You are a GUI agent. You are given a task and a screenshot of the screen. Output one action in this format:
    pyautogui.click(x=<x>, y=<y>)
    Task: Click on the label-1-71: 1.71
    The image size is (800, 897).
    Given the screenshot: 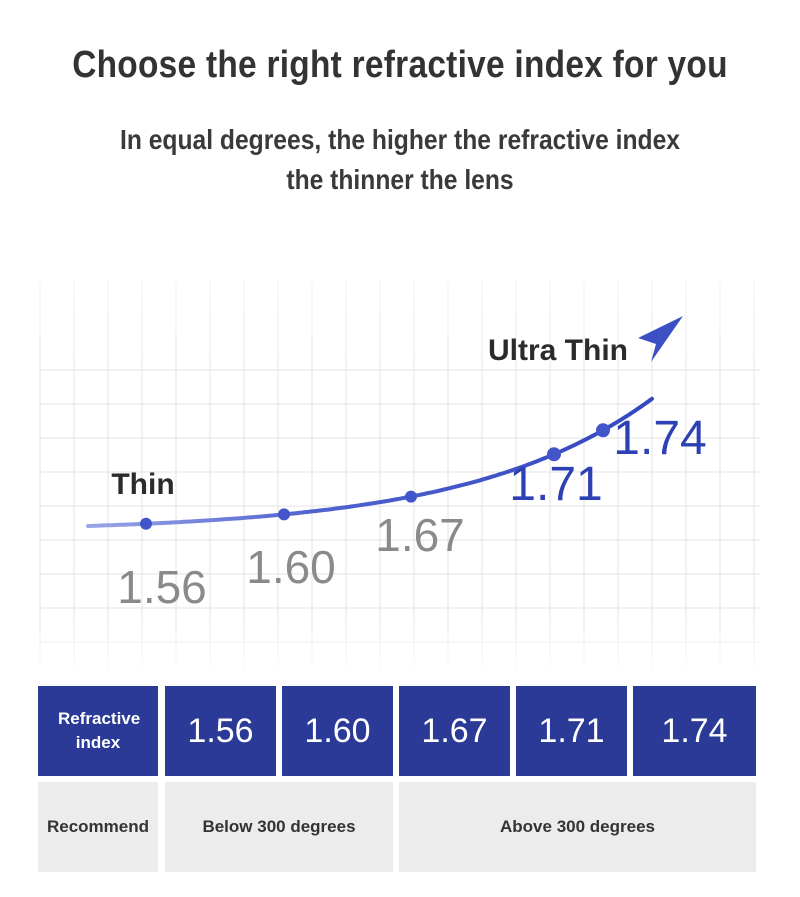 What is the action you would take?
    pyautogui.click(x=555, y=484)
    